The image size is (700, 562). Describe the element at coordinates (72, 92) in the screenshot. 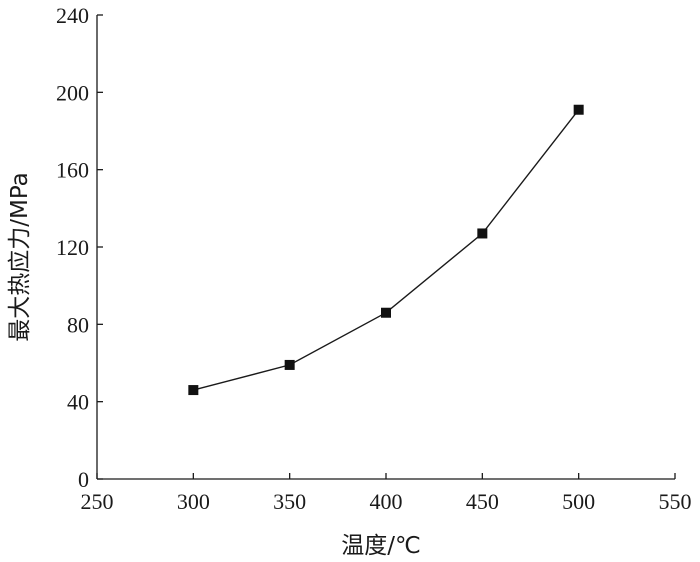

I see `y-tick-label: 200` at that location.